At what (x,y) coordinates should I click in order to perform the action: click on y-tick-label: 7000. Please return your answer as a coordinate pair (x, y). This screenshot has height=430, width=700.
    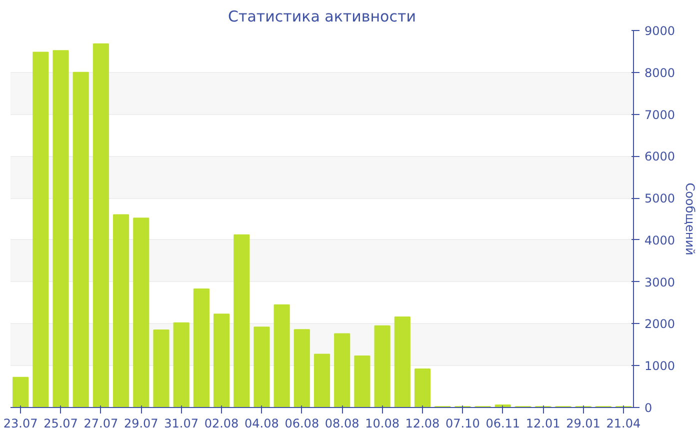
    Looking at the image, I should click on (660, 115).